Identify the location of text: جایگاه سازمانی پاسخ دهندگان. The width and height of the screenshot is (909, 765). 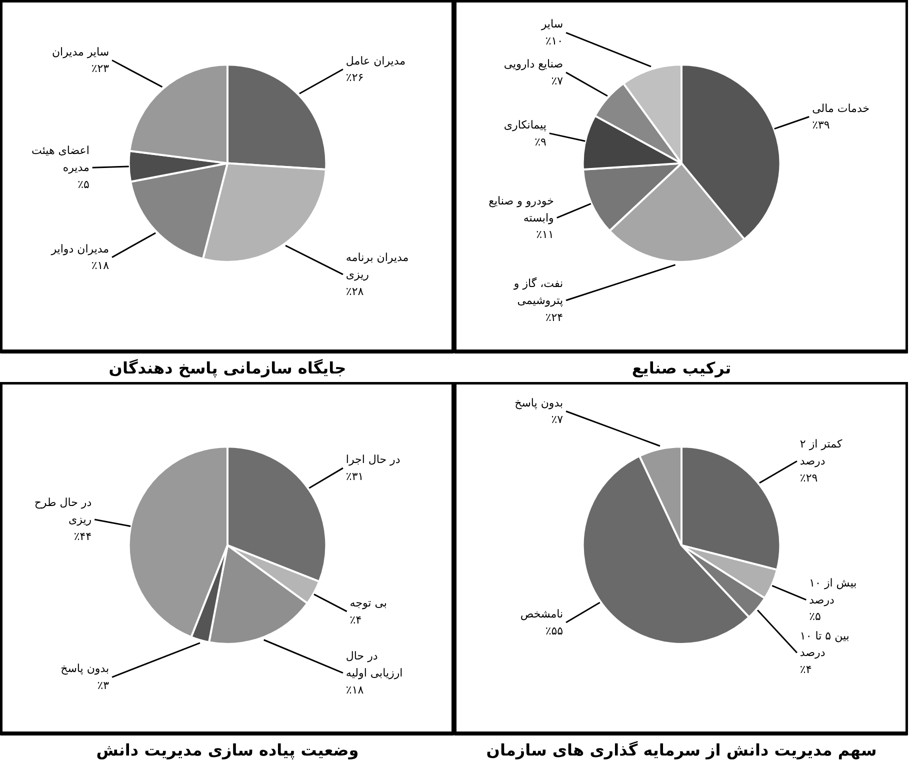
(227, 368).